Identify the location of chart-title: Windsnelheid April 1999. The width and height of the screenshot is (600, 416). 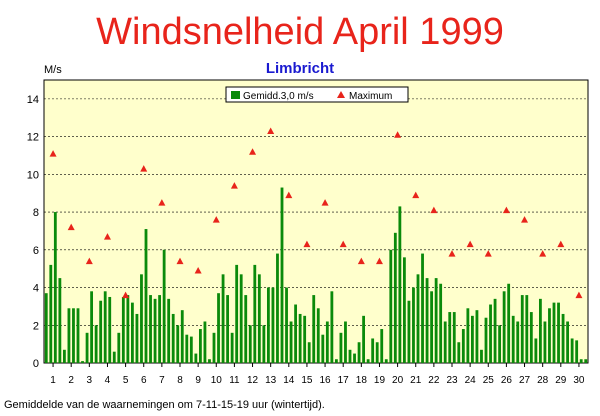
(300, 32).